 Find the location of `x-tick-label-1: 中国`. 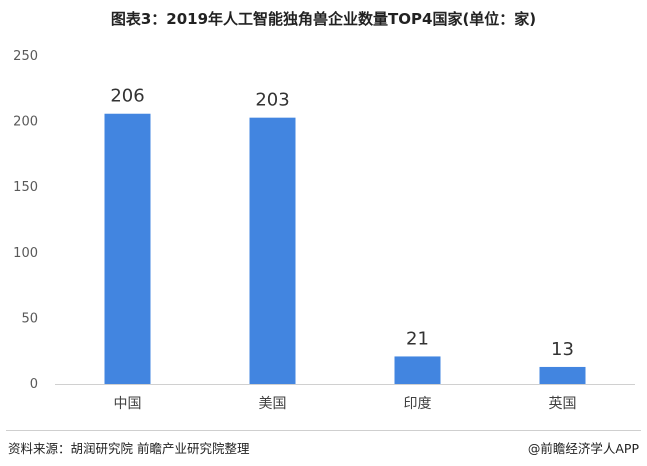

x-tick-label-1: 中国 is located at coordinates (128, 404).